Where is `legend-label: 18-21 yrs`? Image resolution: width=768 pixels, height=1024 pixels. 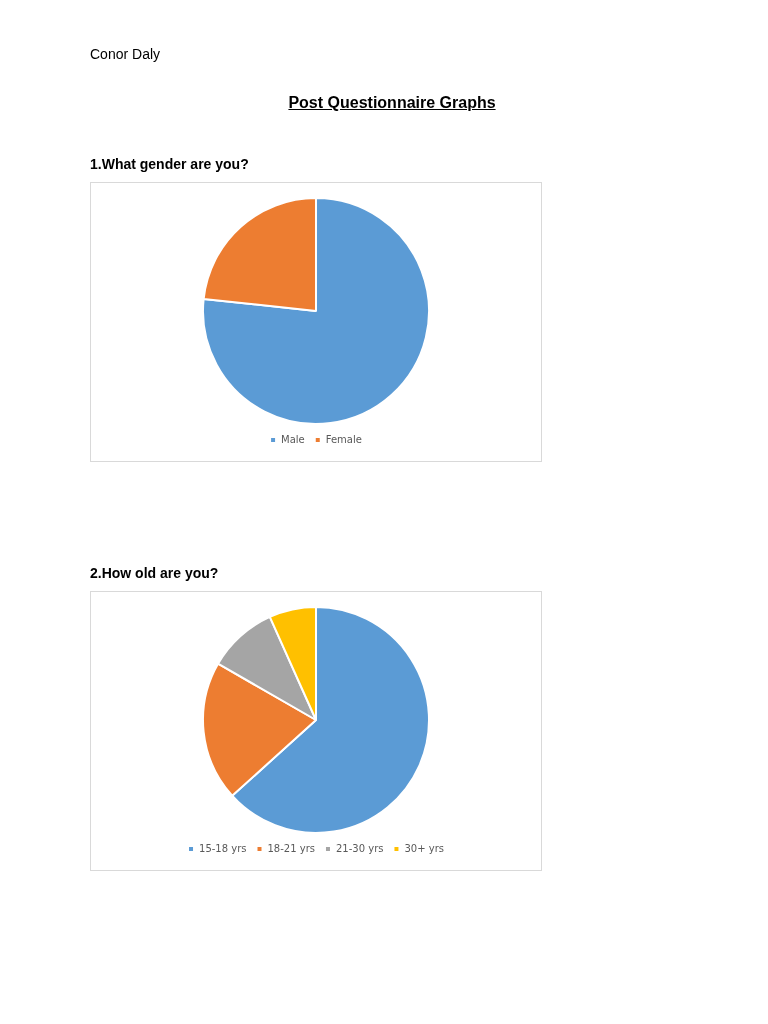
legend-label: 18-21 yrs is located at coordinates (291, 848).